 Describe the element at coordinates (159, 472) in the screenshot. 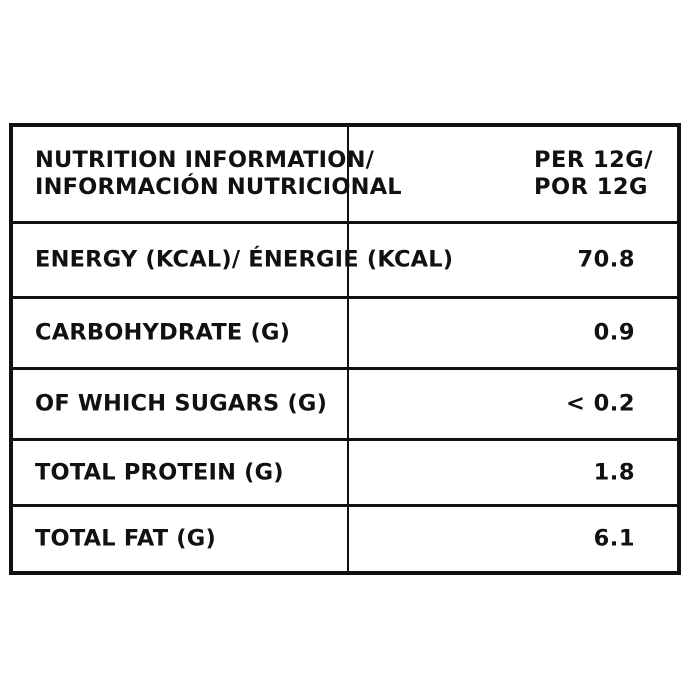

I see `row-label: TOTAL PROTEIN (G)` at that location.